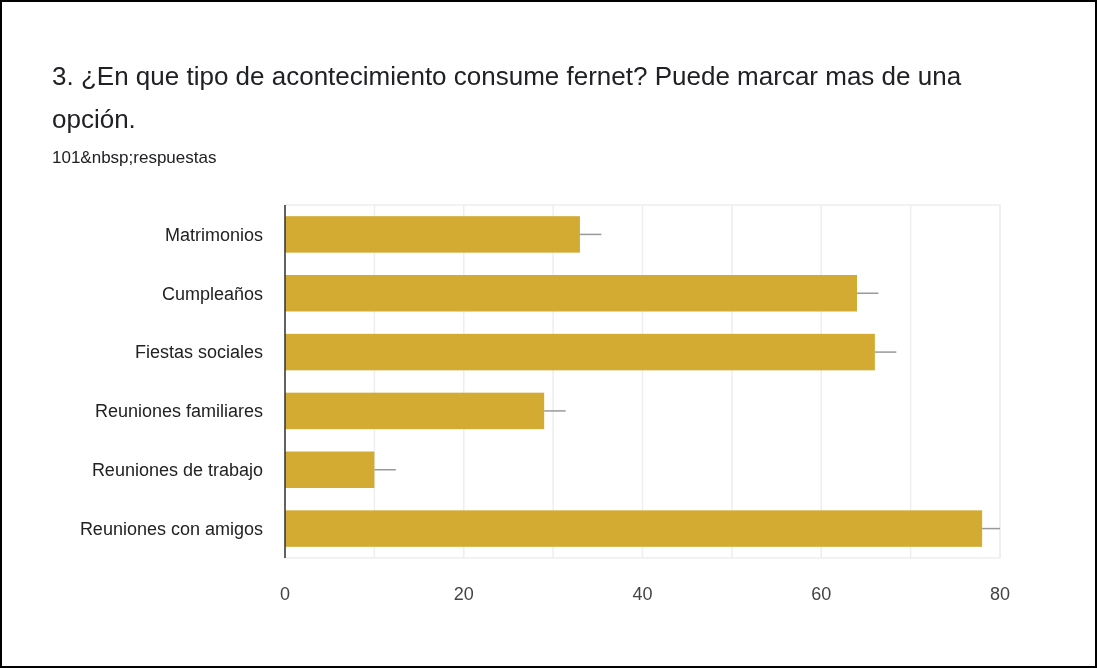 This screenshot has height=668, width=1097. I want to click on x-tick-label: 20, so click(463, 594).